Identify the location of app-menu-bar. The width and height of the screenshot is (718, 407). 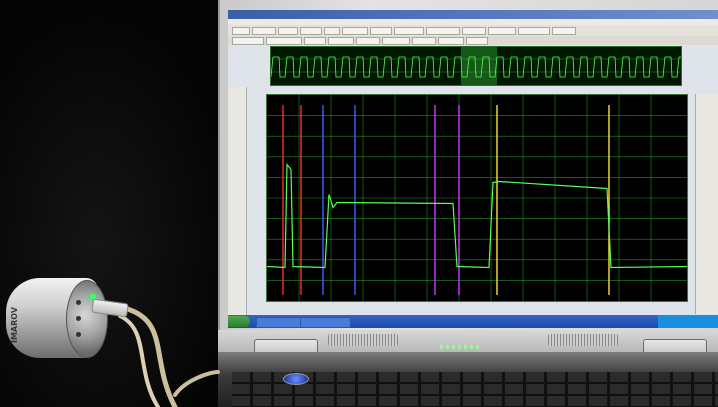
(473, 22).